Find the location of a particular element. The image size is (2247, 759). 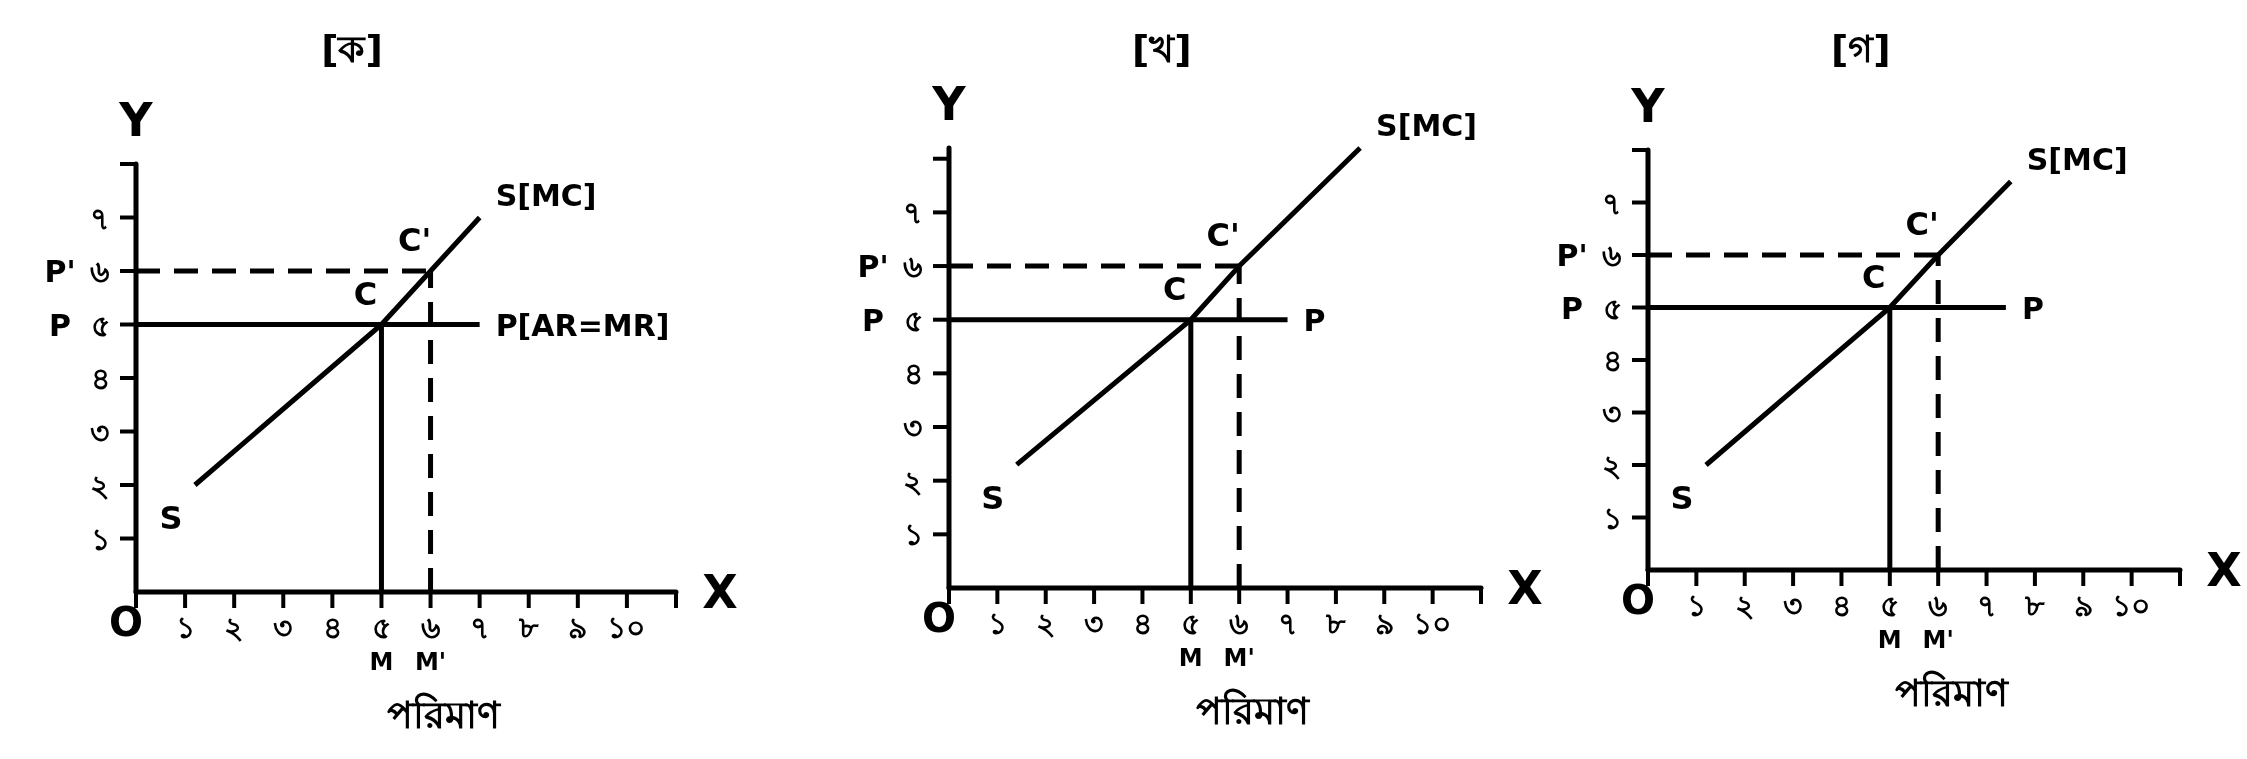

series-label: P[AR=MR] is located at coordinates (582, 325).